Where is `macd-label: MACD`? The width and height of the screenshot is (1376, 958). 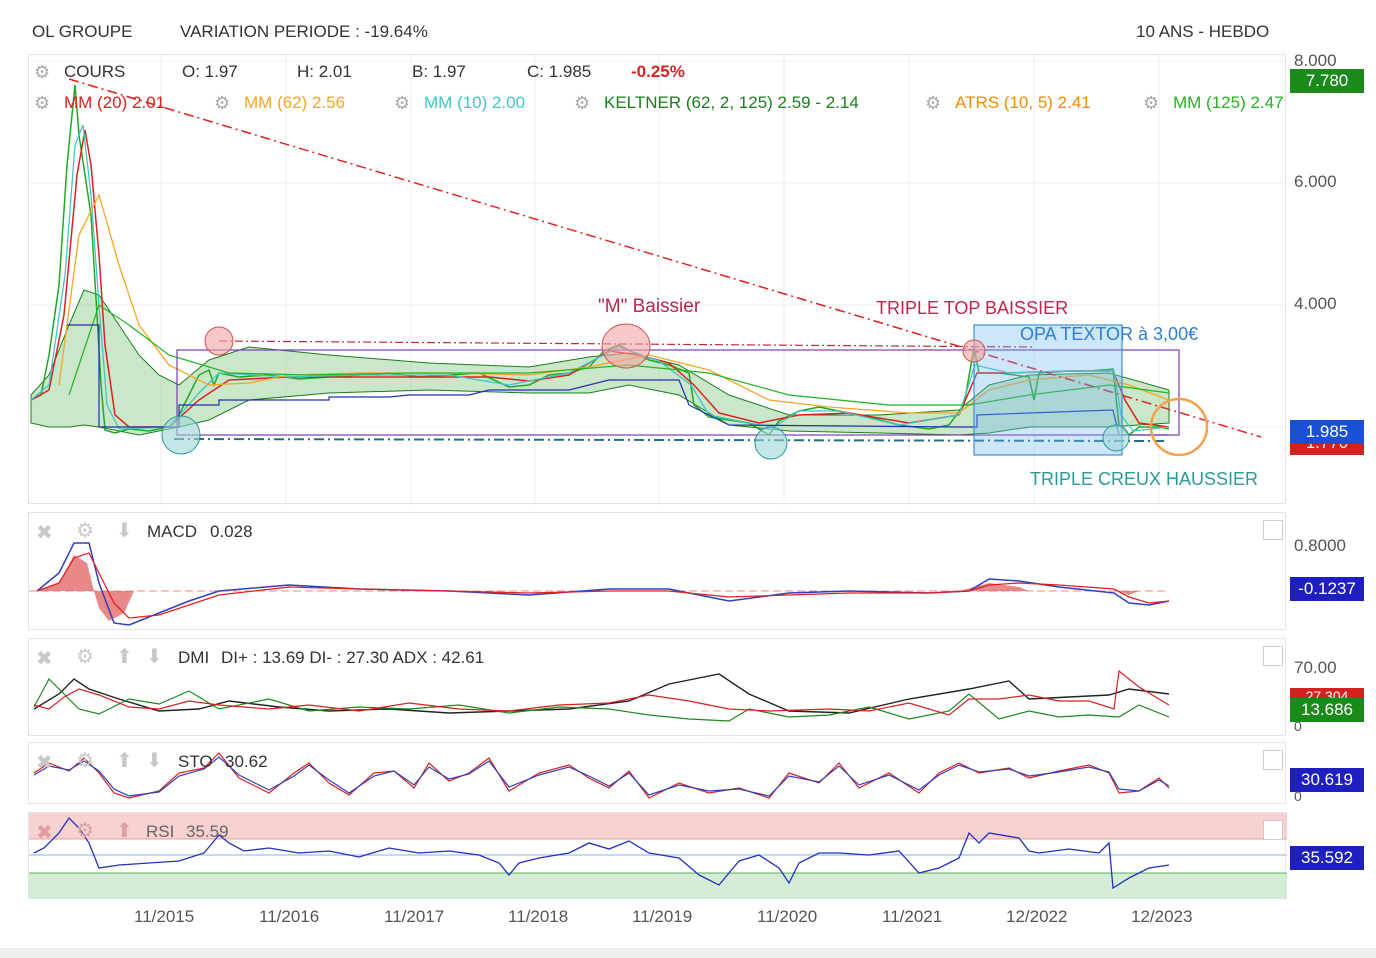 macd-label: MACD is located at coordinates (172, 531).